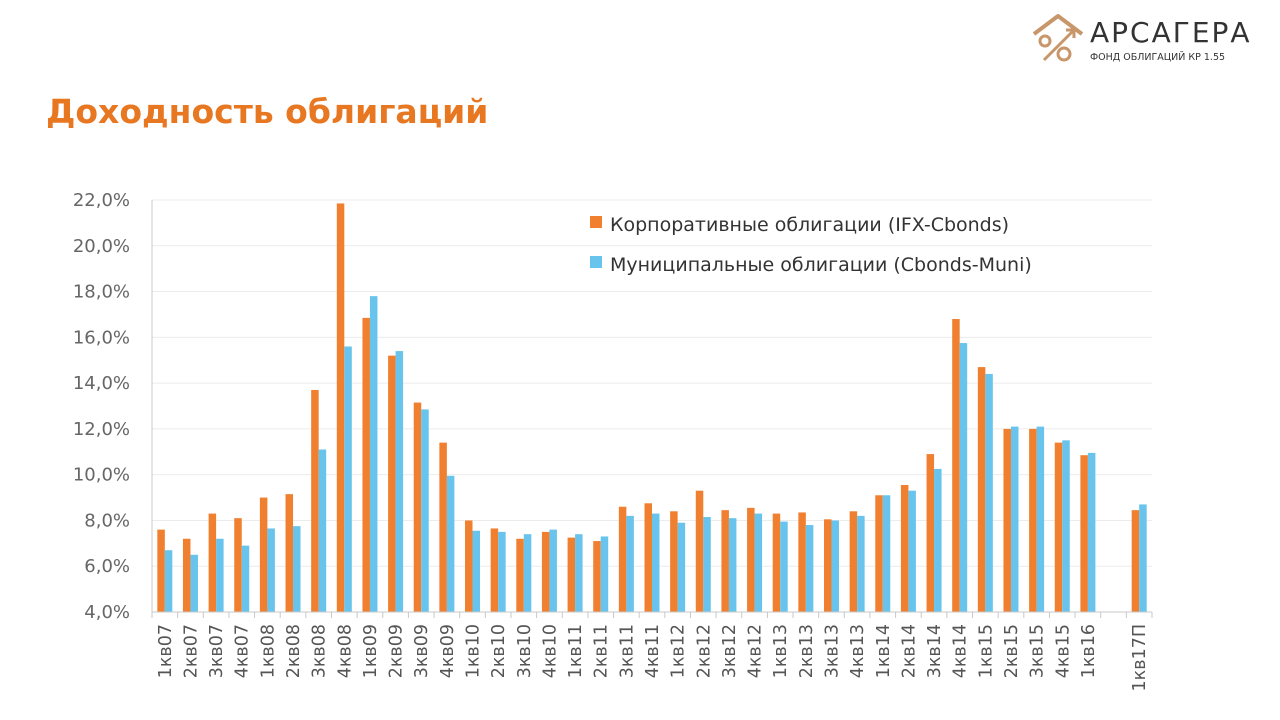 The image size is (1280, 720). What do you see at coordinates (756, 651) in the screenshot?
I see `x-category-label: 4кв12` at bounding box center [756, 651].